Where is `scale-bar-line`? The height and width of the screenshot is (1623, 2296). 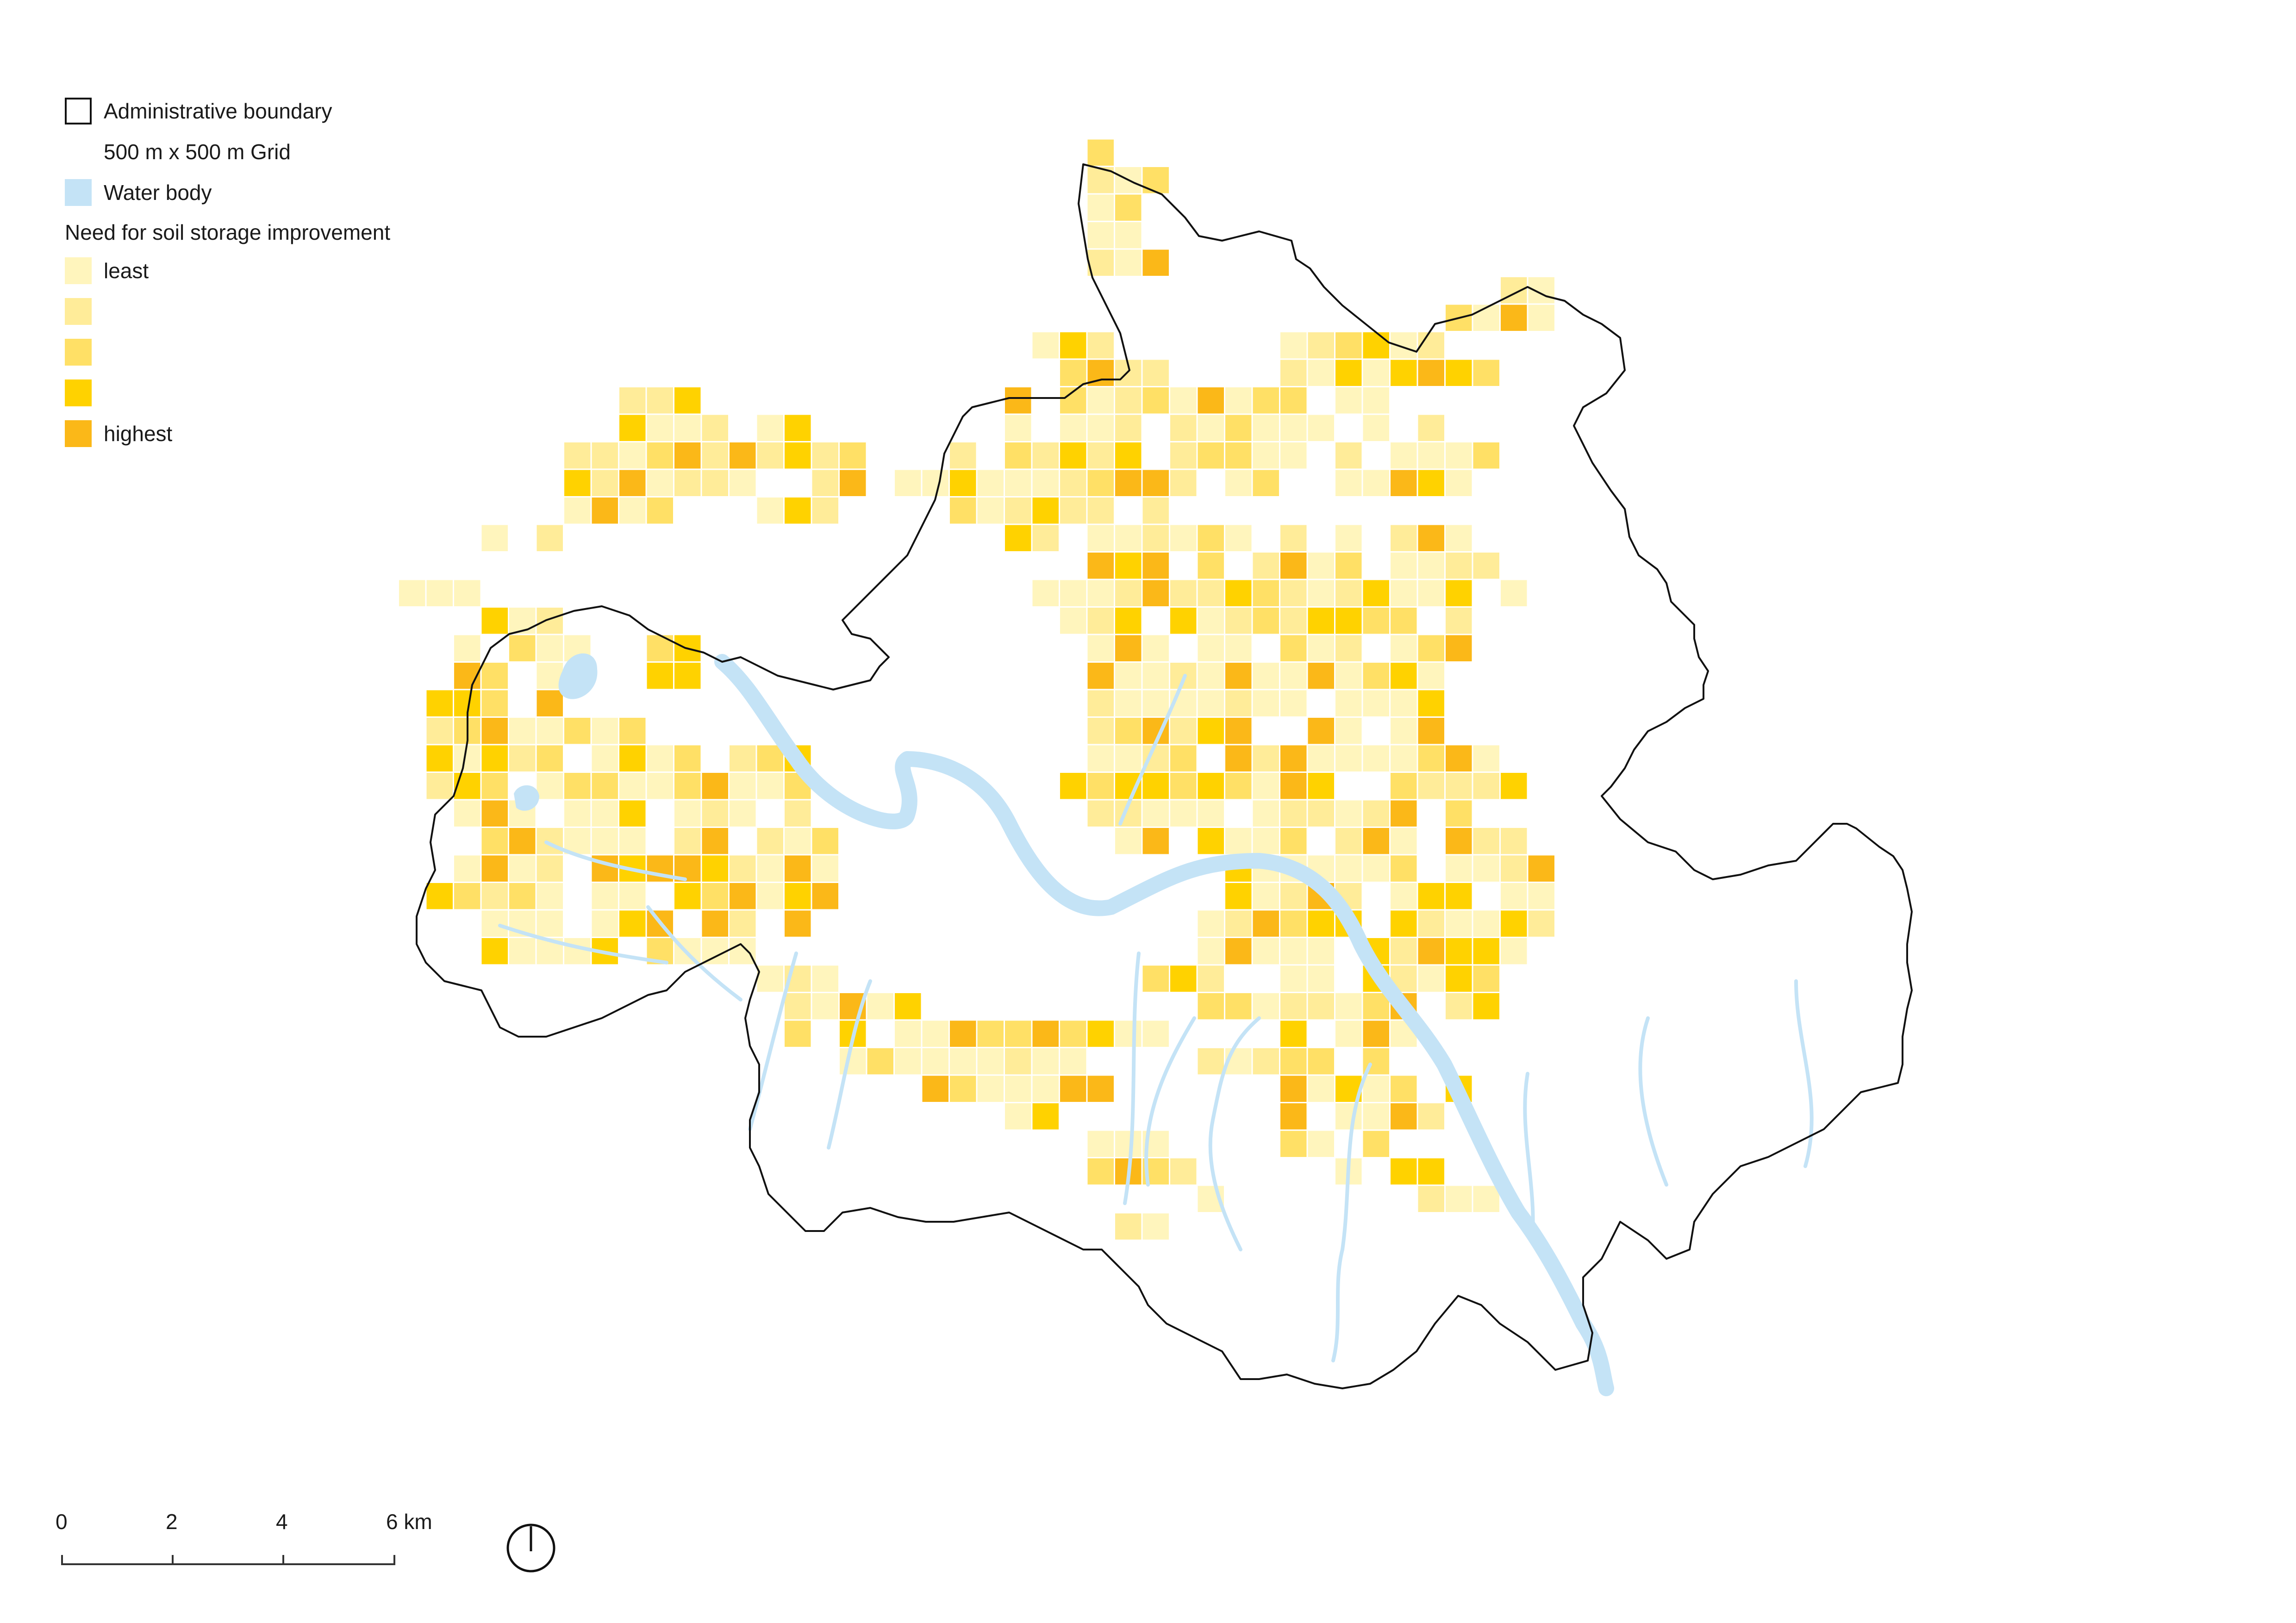 scale-bar-line is located at coordinates (228, 1560).